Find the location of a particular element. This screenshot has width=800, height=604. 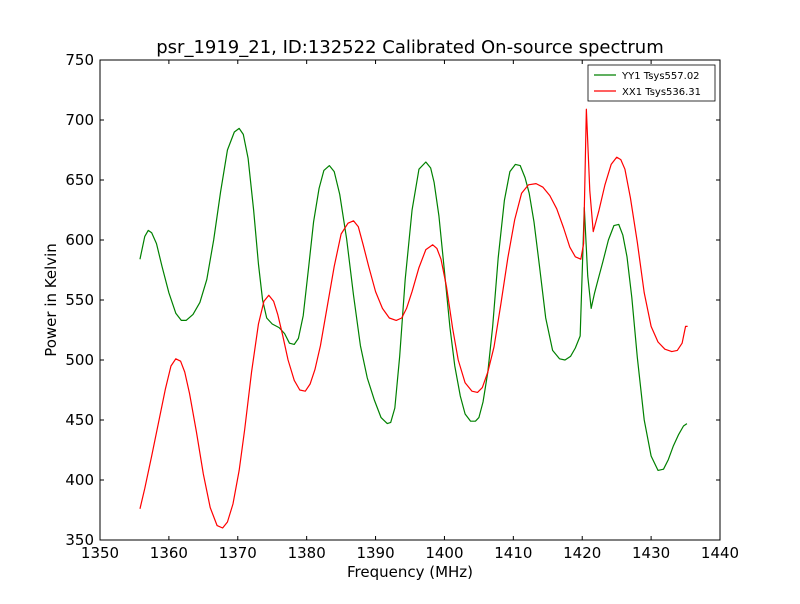

y-tick-label: 350 is located at coordinates (79, 540).